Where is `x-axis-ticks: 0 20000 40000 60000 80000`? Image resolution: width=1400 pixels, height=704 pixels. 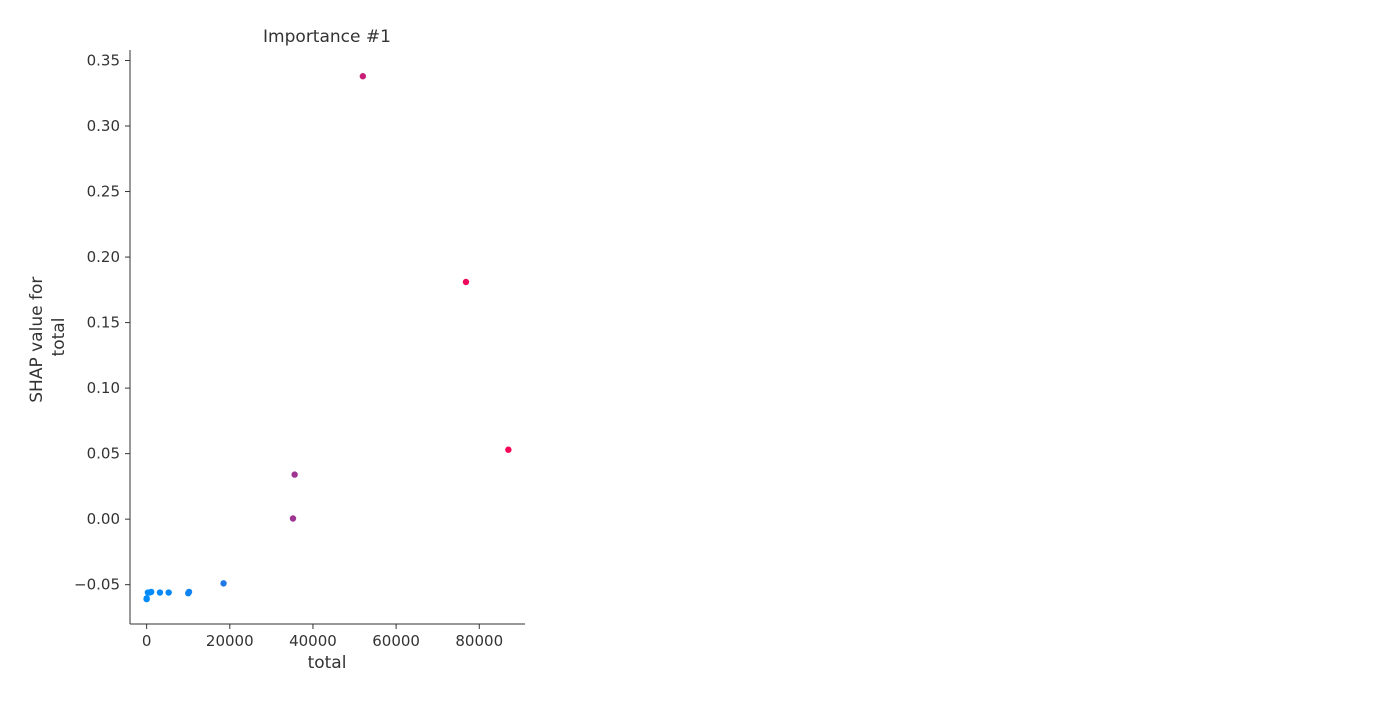 x-axis-ticks: 0 20000 40000 60000 80000 is located at coordinates (322, 637).